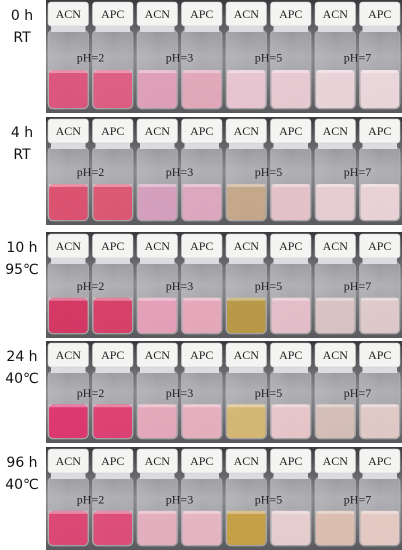 The height and width of the screenshot is (550, 402). Describe the element at coordinates (22, 38) in the screenshot. I see `condition-label: RT` at that location.